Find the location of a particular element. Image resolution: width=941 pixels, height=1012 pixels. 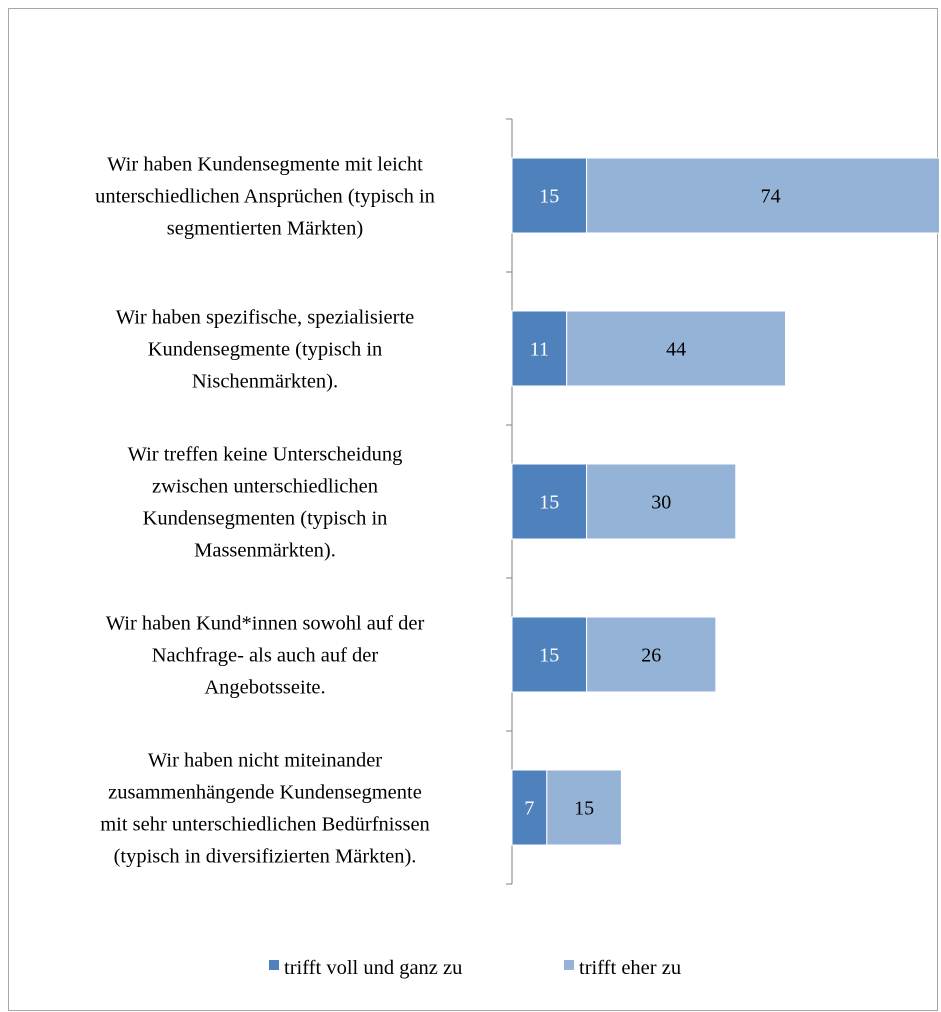

legend-label: trifft voll und ganz zu is located at coordinates (373, 968).